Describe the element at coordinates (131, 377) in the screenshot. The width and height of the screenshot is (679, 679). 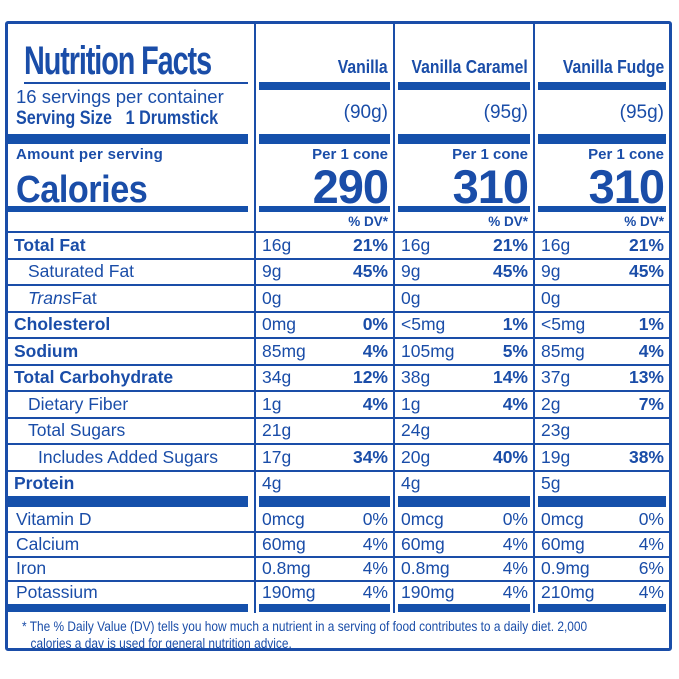
I see `nutrient-row-label: Total Carbohydrate` at that location.